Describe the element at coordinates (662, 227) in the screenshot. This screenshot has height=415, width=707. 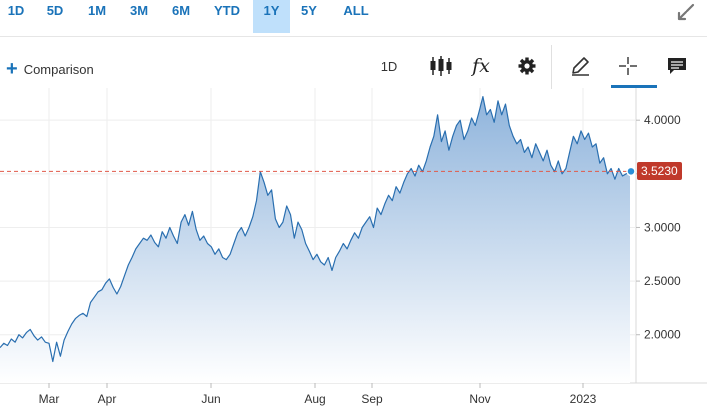
I see `y-tick-label: 3.0000` at that location.